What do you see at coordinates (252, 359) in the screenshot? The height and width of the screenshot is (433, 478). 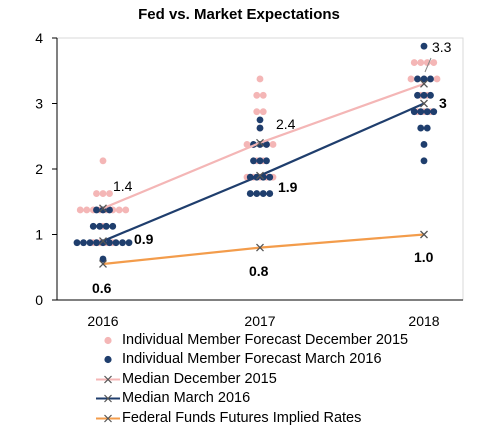 I see `legend-label: Individual Member Forecast March 2016` at bounding box center [252, 359].